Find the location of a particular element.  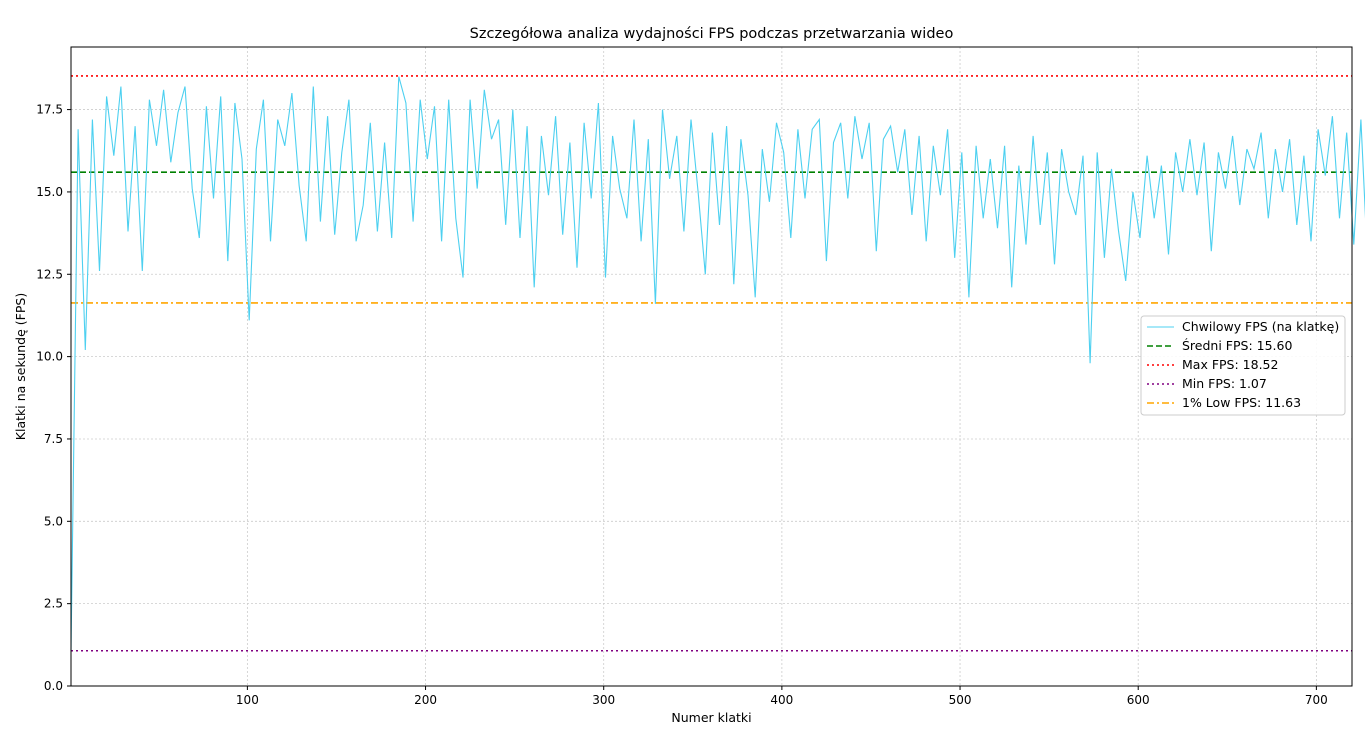

legend-entry: Chwilowy FPS (na klatkę) is located at coordinates (1260, 326).